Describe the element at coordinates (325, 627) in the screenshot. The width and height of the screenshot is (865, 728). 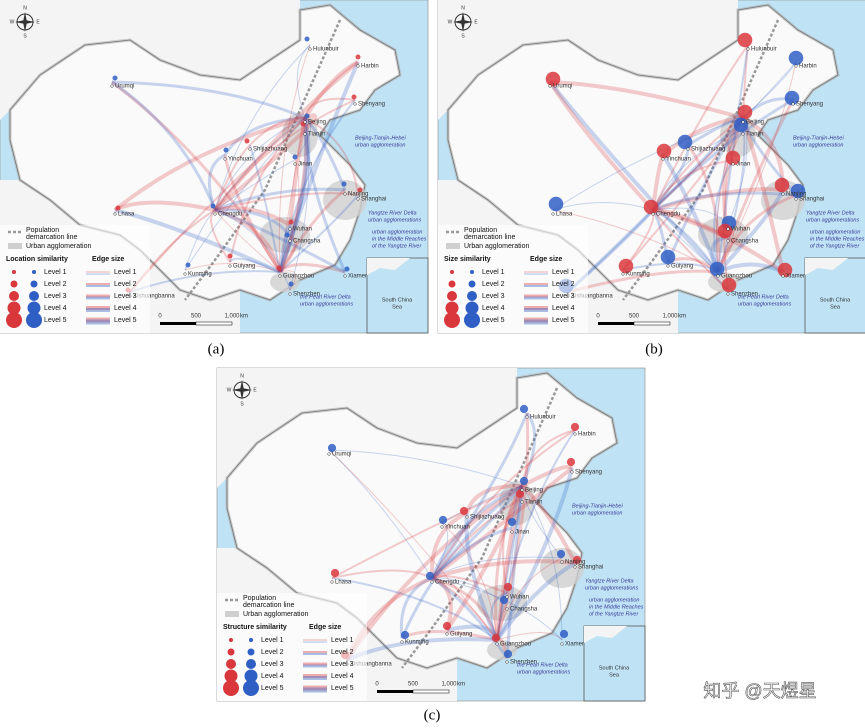
I see `legend-title: Edge size` at that location.